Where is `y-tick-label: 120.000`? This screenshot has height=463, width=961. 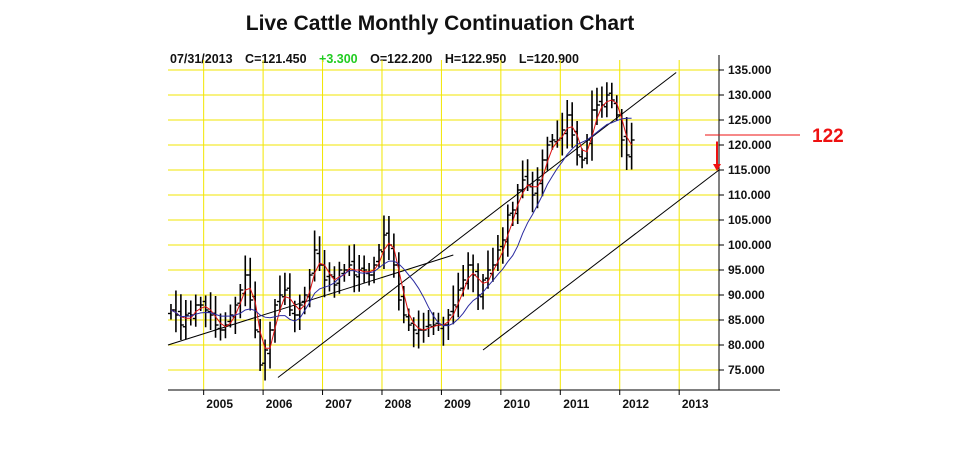 y-tick-label: 120.000 is located at coordinates (750, 145).